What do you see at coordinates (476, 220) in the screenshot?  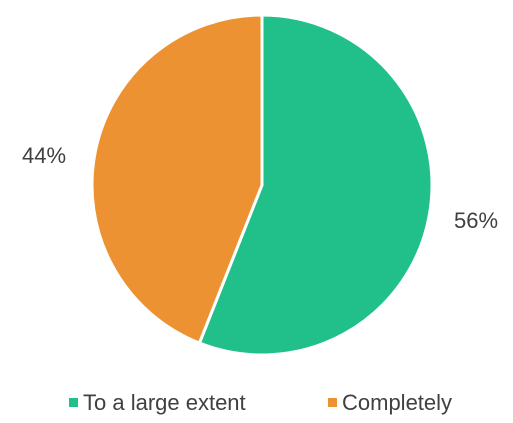 I see `data-label-to-a-large-extent: 56%` at bounding box center [476, 220].